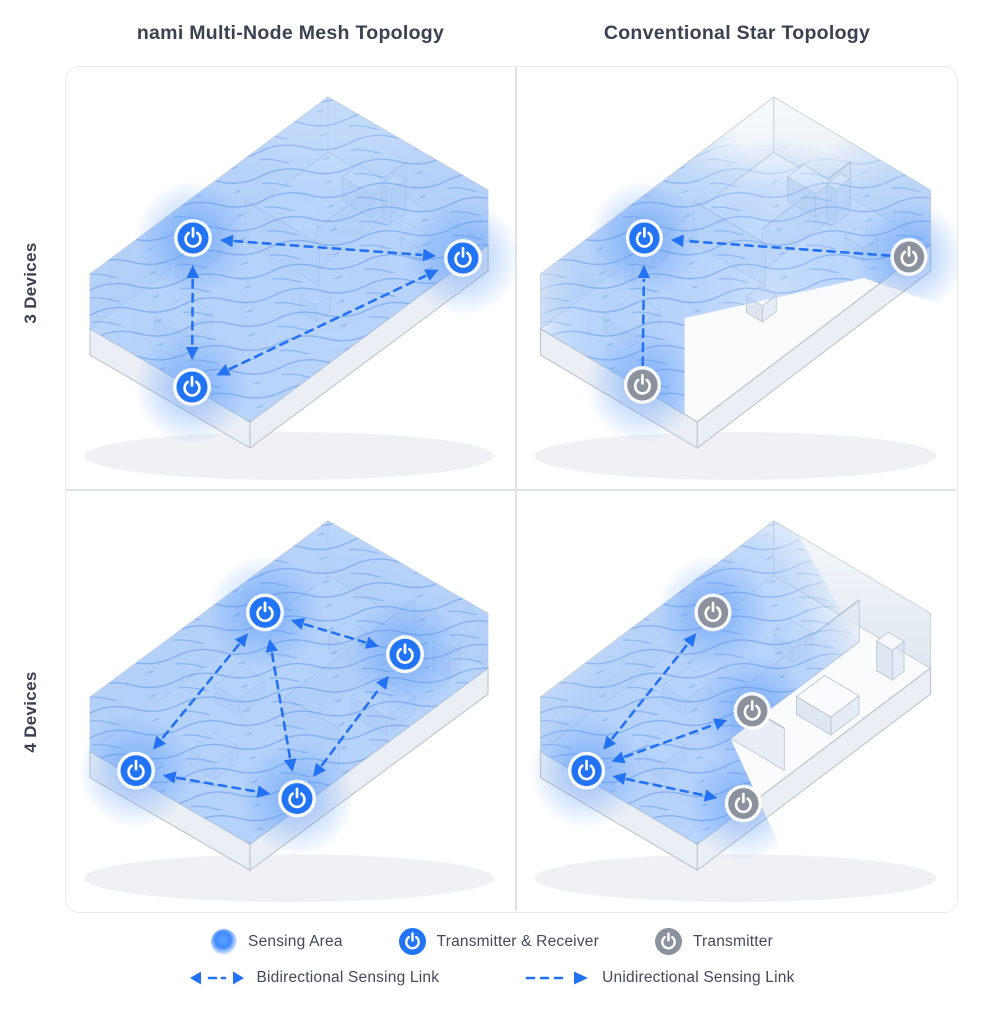 The image size is (984, 1024). I want to click on legend-item-transmitter-receiver: Transmitter & Receiver, so click(498, 941).